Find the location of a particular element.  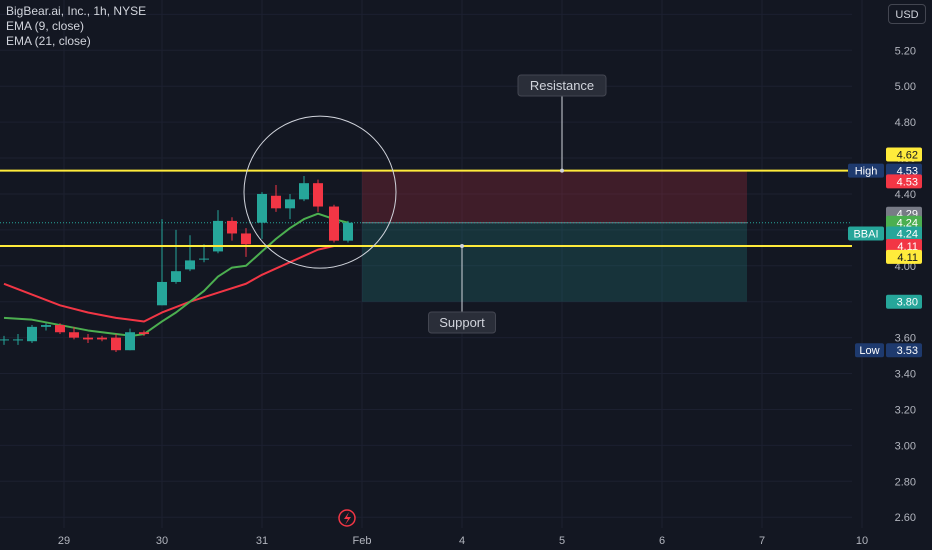

earnings-icon is located at coordinates (347, 518).